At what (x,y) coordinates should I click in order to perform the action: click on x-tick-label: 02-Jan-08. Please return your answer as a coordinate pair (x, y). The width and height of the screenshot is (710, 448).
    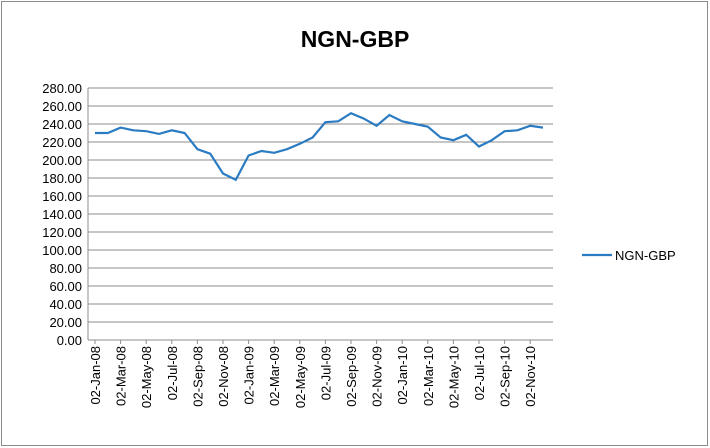
    Looking at the image, I should click on (95, 375).